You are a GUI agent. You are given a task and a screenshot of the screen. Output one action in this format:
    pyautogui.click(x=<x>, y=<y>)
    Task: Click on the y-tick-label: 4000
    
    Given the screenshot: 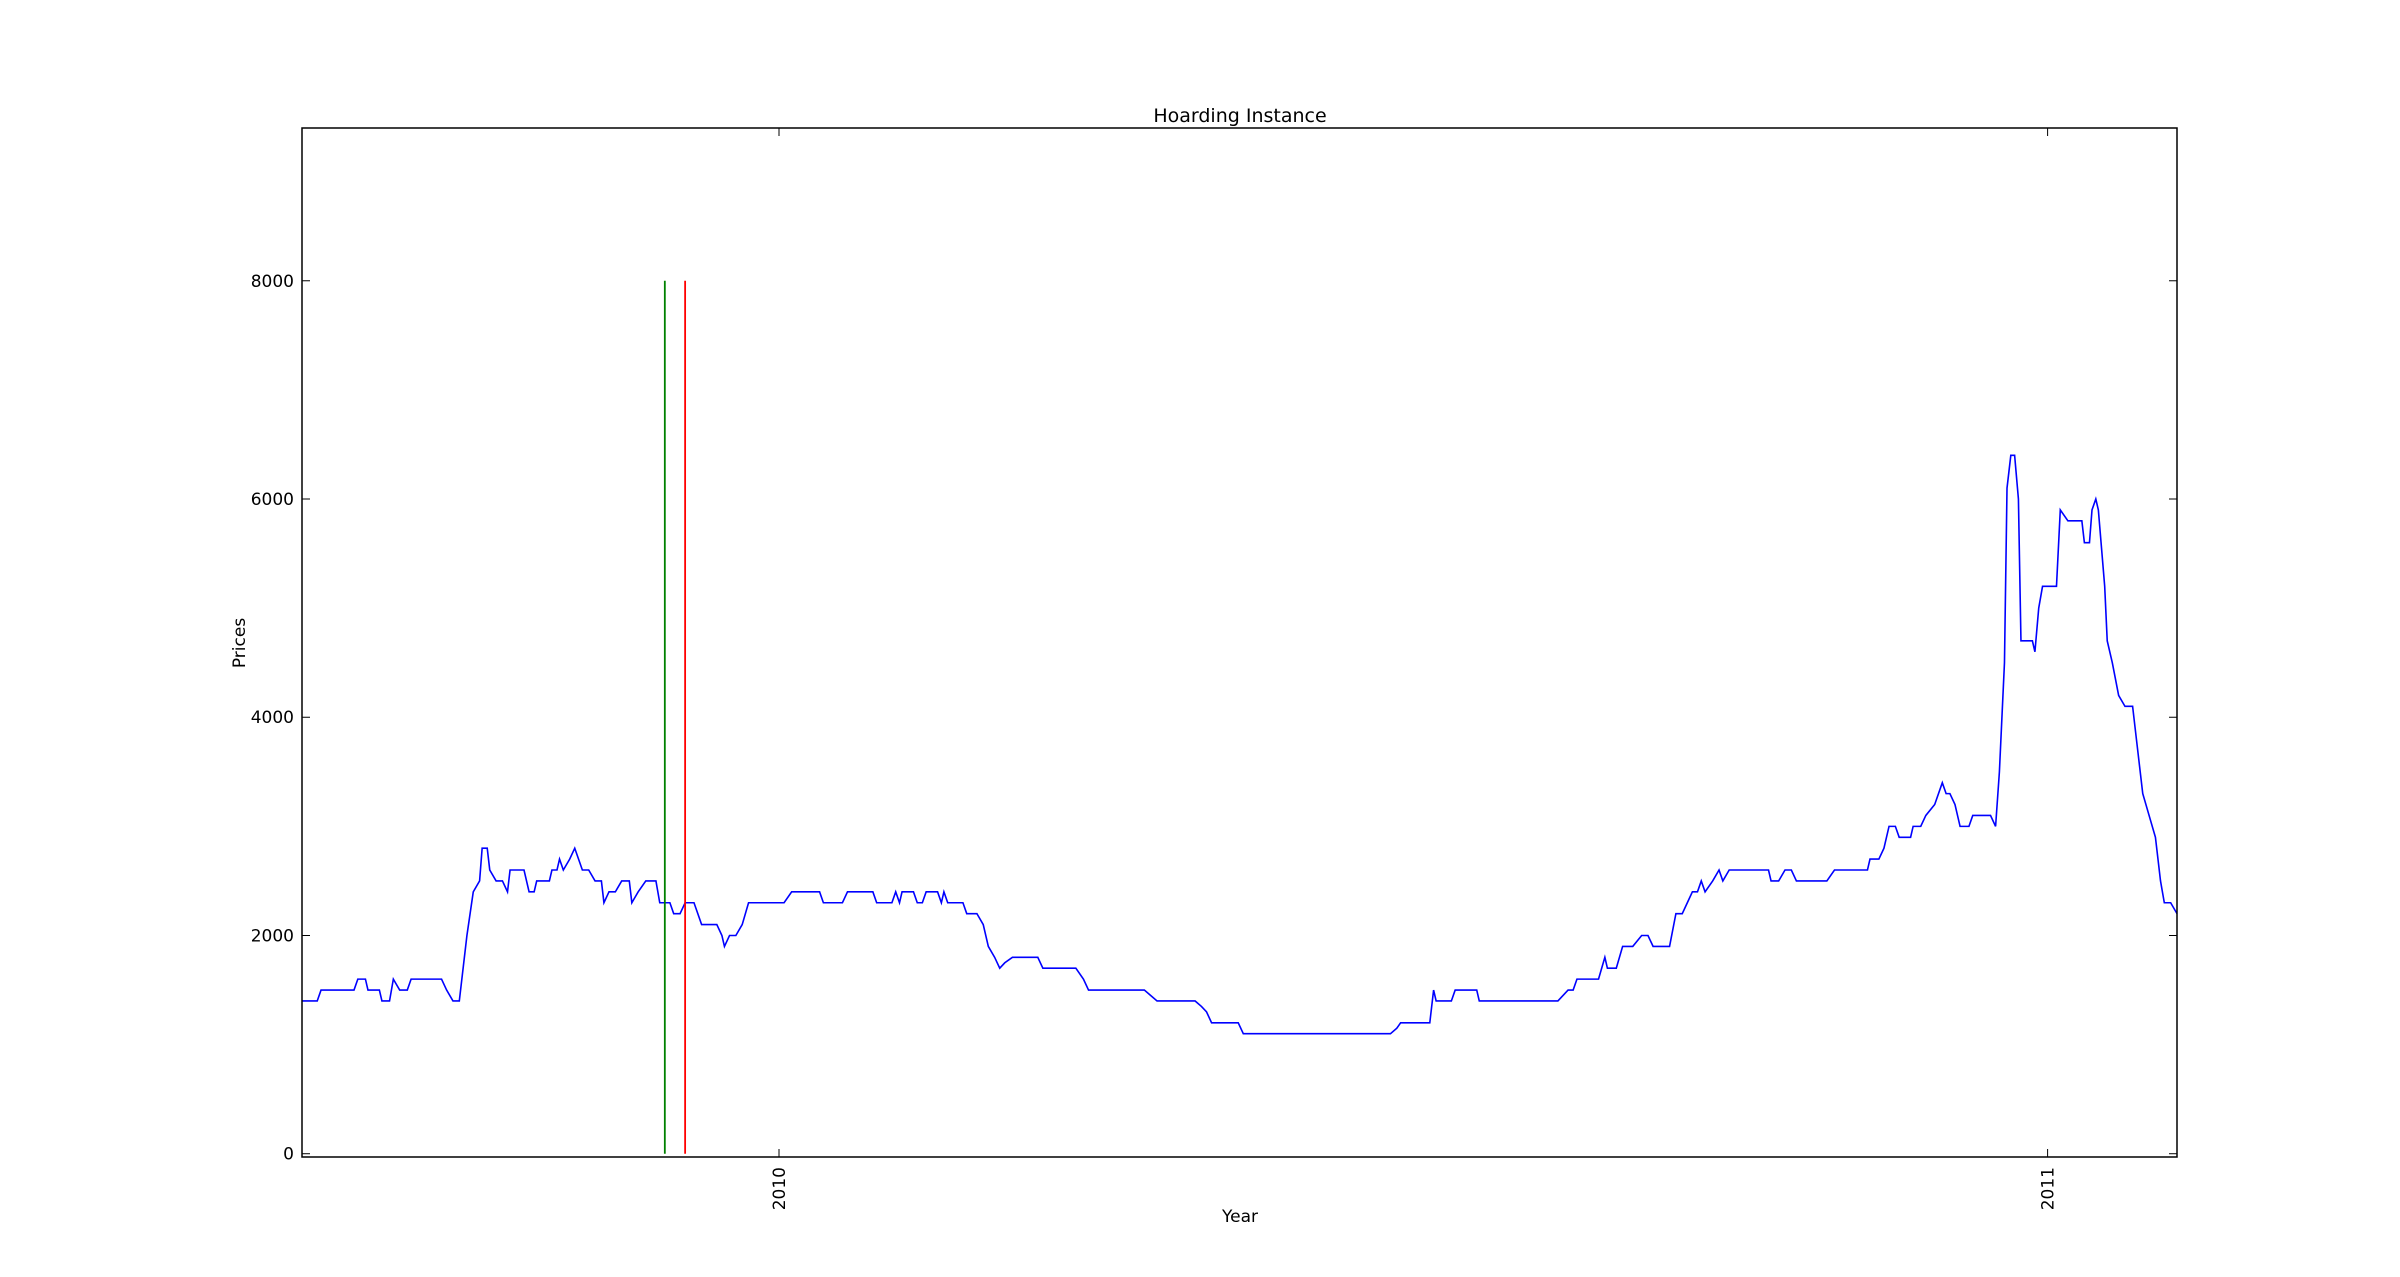 What is the action you would take?
    pyautogui.click(x=272, y=718)
    